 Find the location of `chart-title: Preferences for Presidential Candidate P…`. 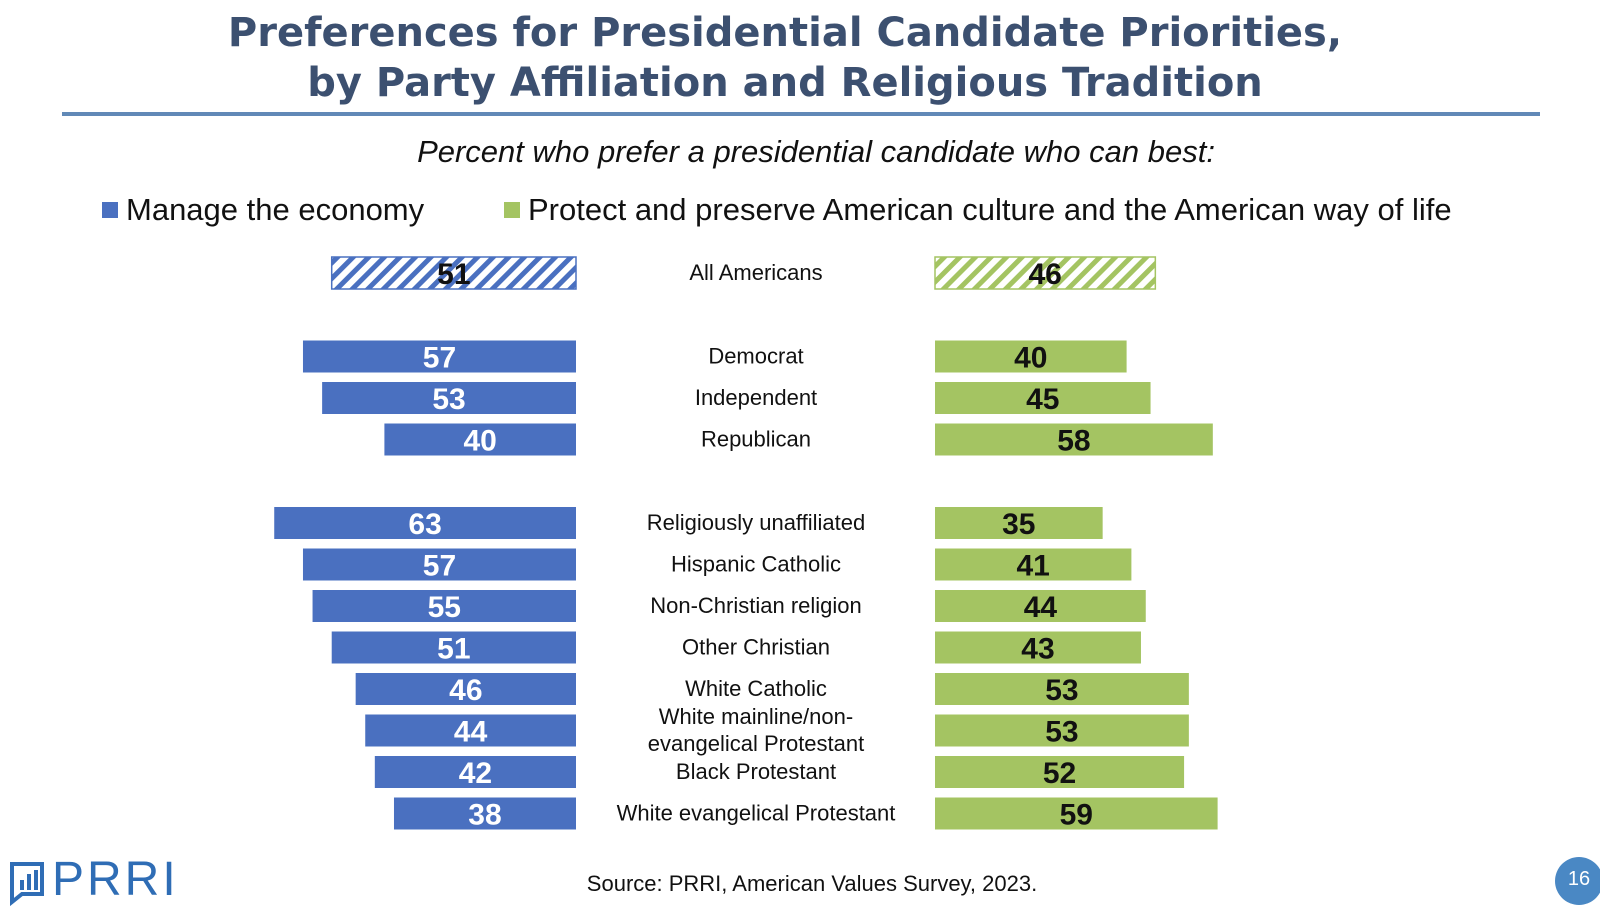

chart-title: Preferences for Presidential Candidate P… is located at coordinates (785, 58).